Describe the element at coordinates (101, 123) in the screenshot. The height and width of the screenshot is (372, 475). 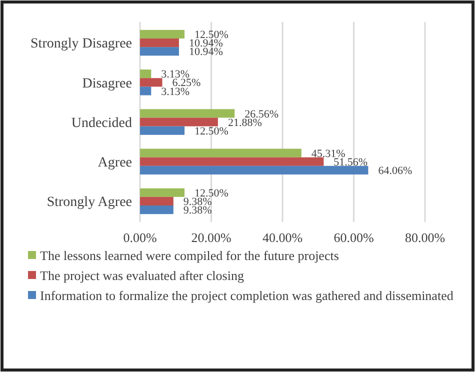
I see `y-tick-label: Undecided` at that location.